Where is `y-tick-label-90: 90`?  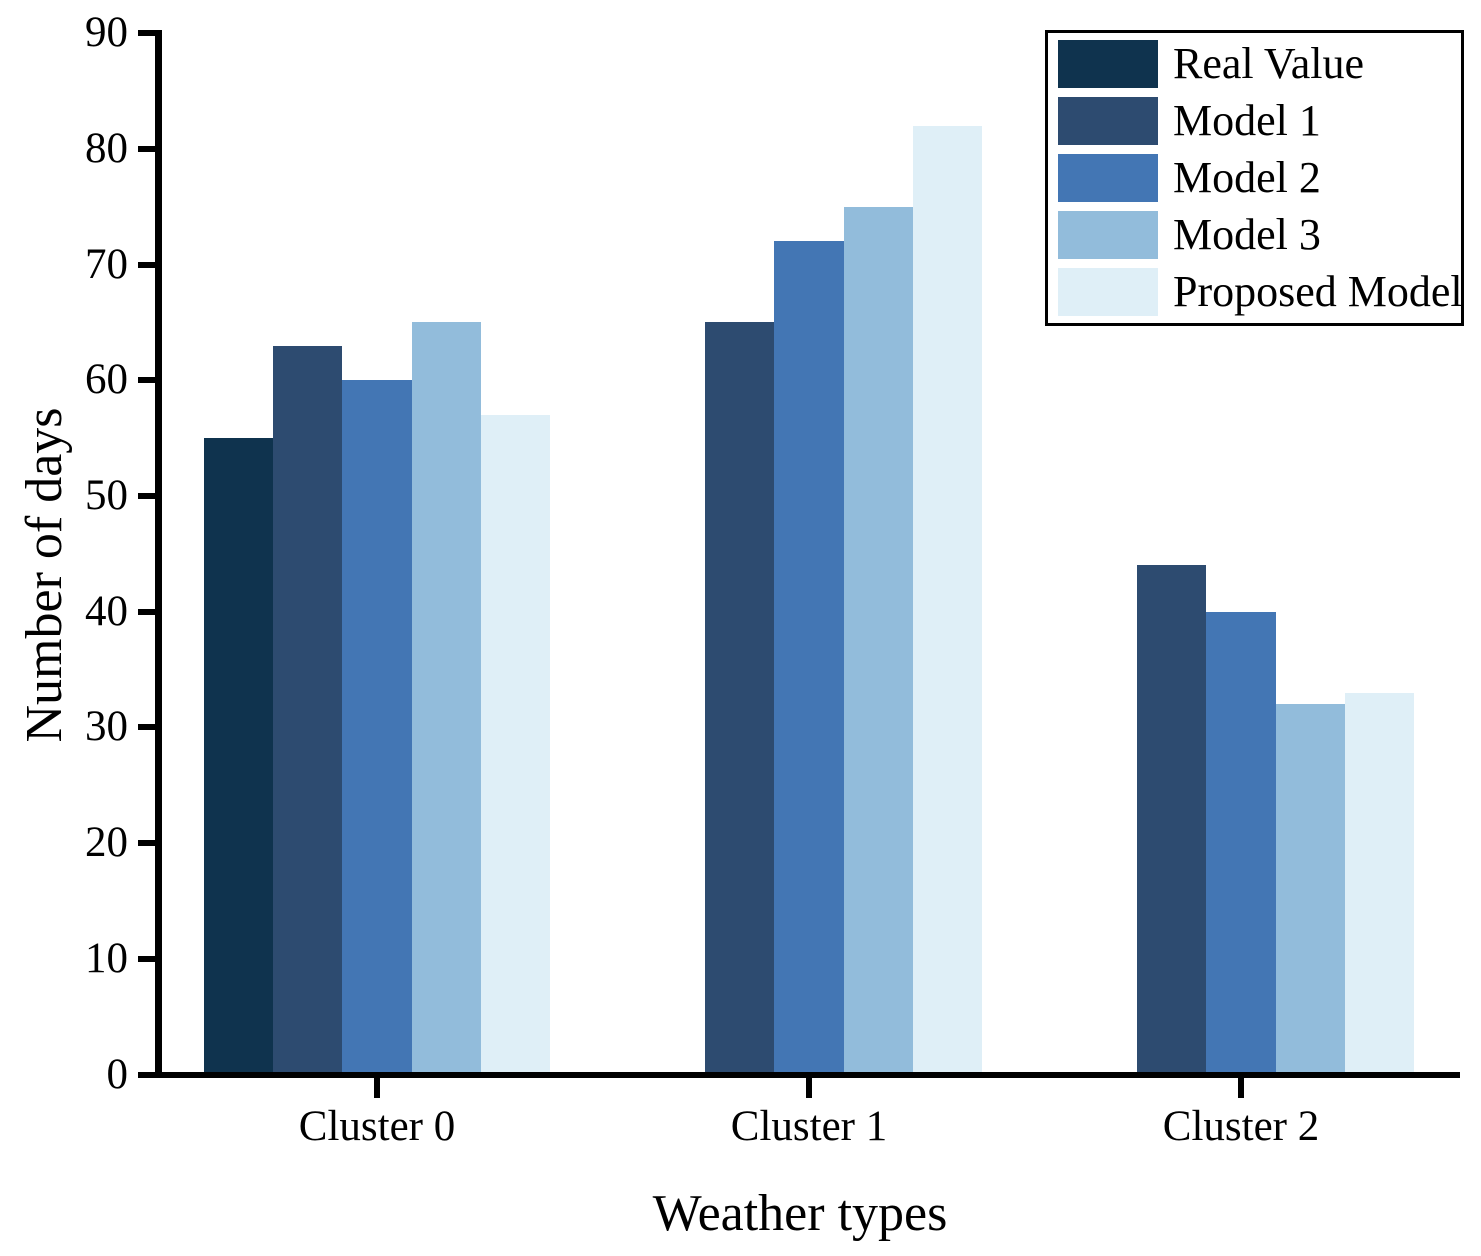 y-tick-label-90: 90 is located at coordinates (106, 33).